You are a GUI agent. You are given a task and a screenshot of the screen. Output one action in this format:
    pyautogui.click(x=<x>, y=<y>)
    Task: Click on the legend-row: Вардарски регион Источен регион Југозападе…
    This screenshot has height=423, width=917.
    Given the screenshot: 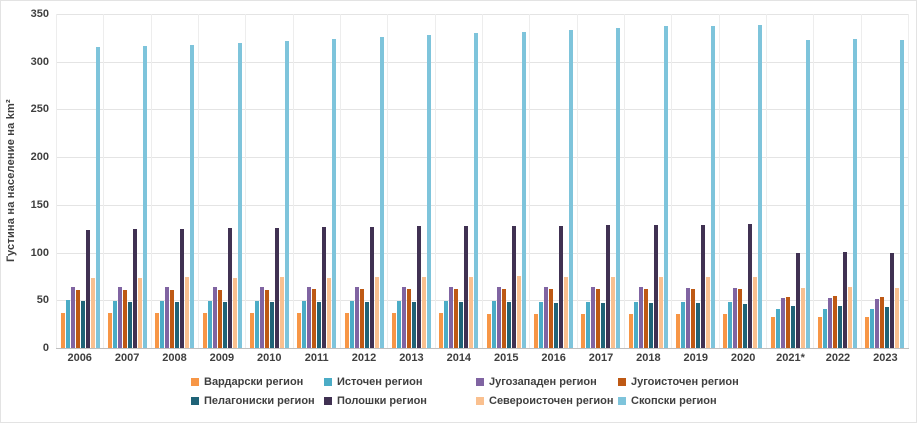 What is the action you would take?
    pyautogui.click(x=553, y=382)
    